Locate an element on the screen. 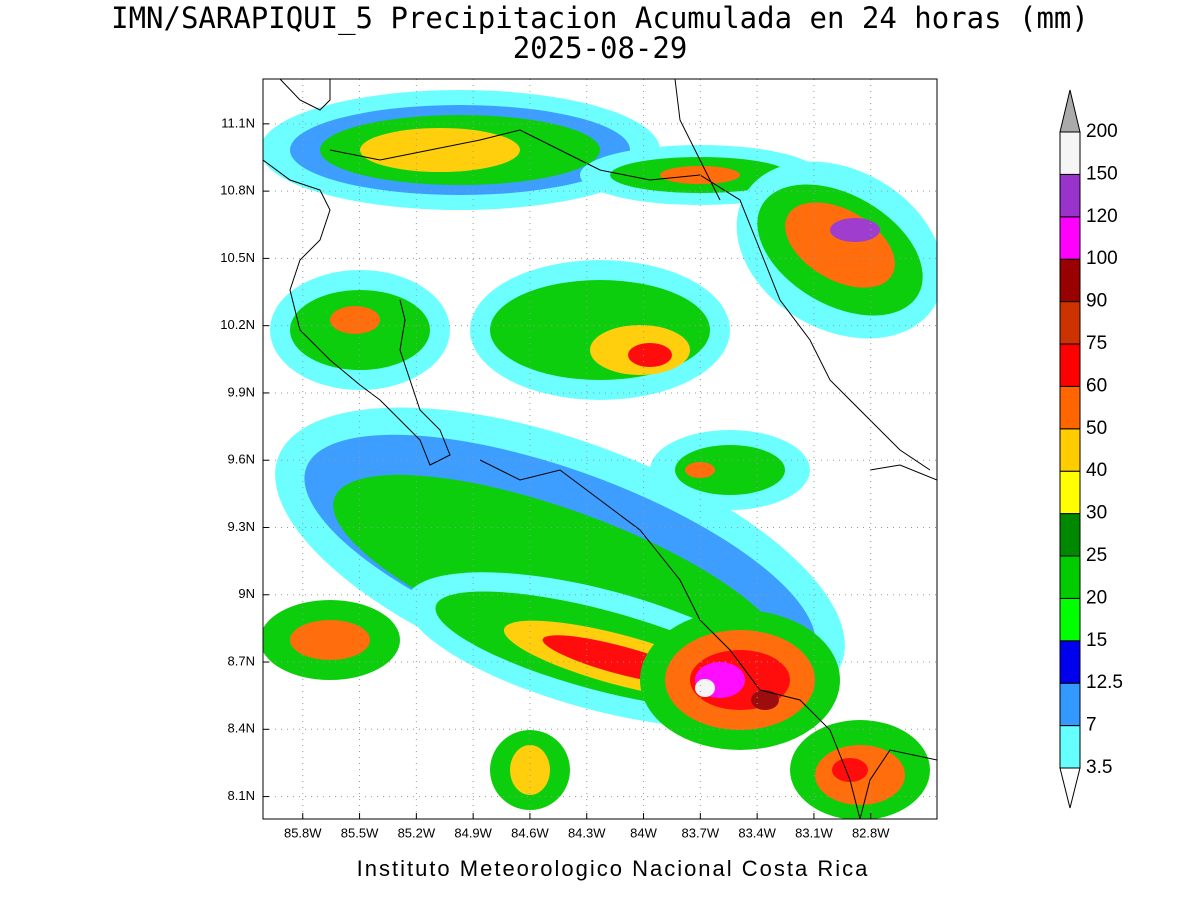 The height and width of the screenshot is (900, 1200). colorbar-under is located at coordinates (1070, 788).